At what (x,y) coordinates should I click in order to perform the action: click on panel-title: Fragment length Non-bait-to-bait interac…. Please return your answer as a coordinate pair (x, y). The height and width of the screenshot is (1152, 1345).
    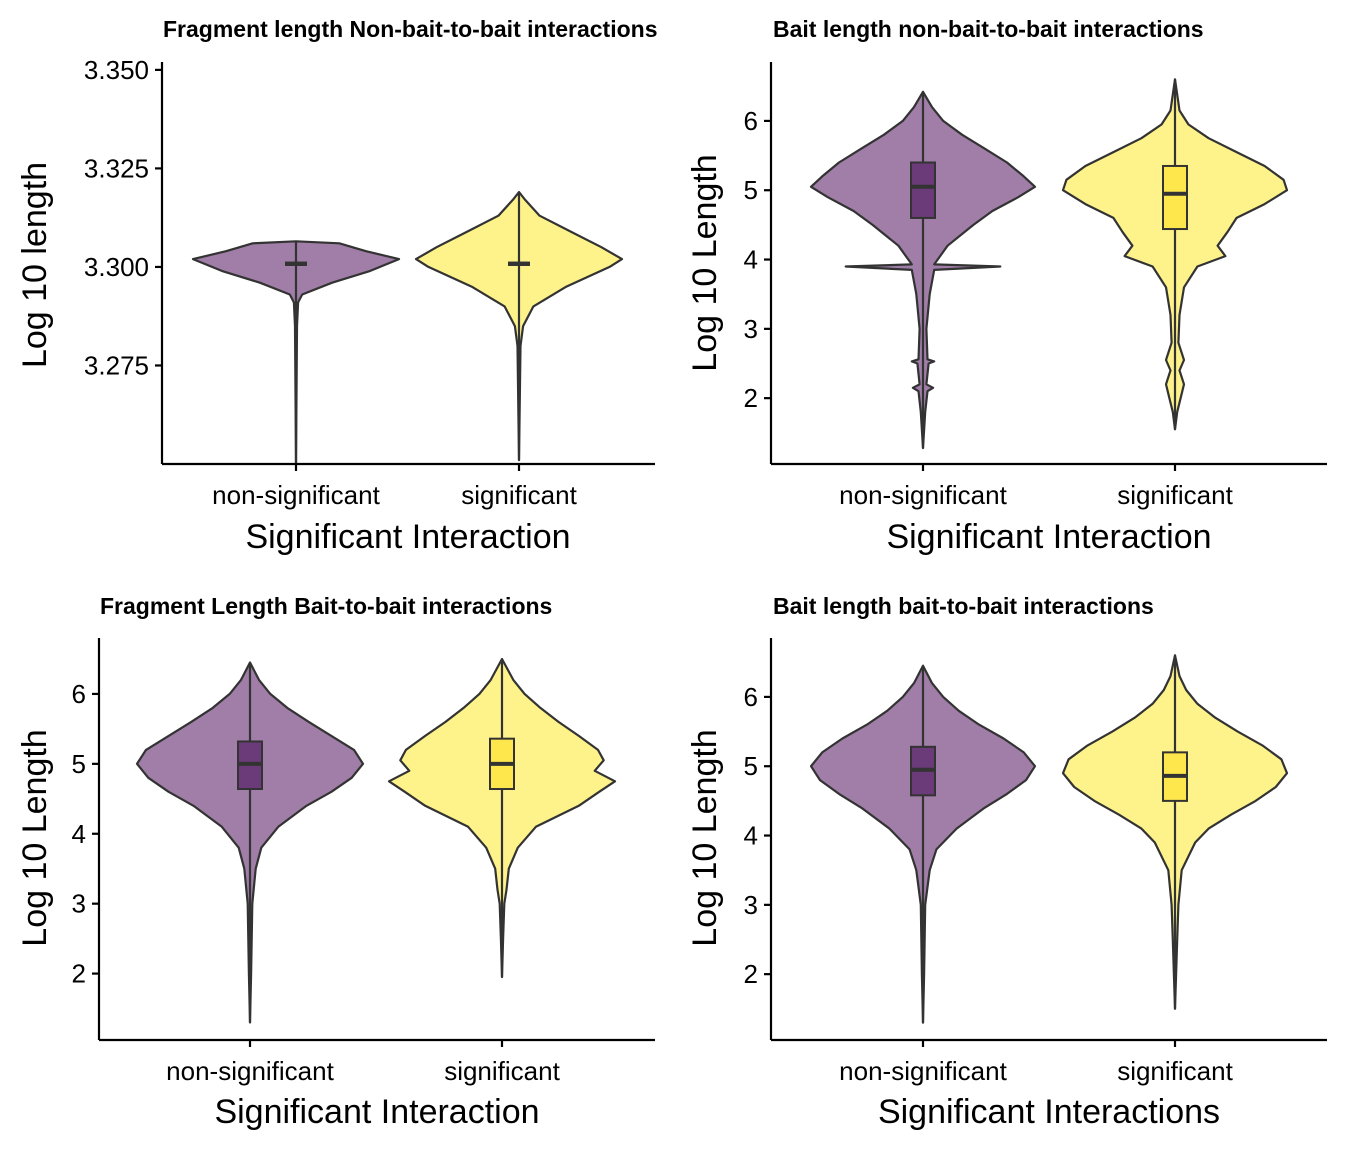
    Looking at the image, I should click on (410, 29).